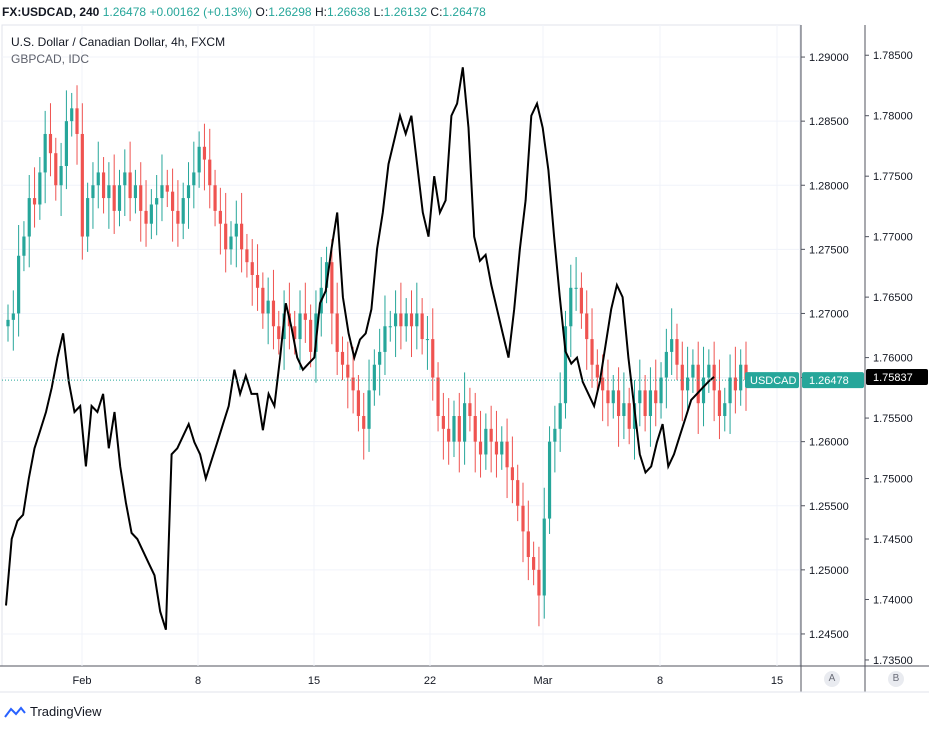  Describe the element at coordinates (464, 12) in the screenshot. I see `close-value: 1.26478` at that location.